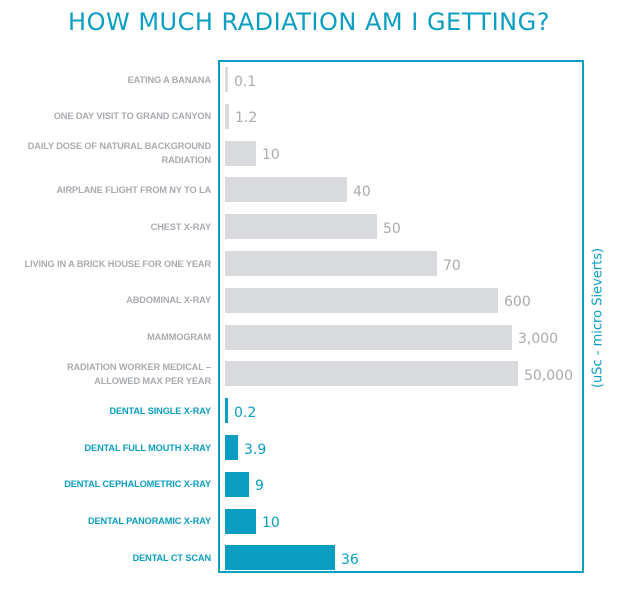 This screenshot has width=618, height=592. I want to click on category-label: DENTAL CEPHALOMETRIC X-RAY, so click(137, 484).